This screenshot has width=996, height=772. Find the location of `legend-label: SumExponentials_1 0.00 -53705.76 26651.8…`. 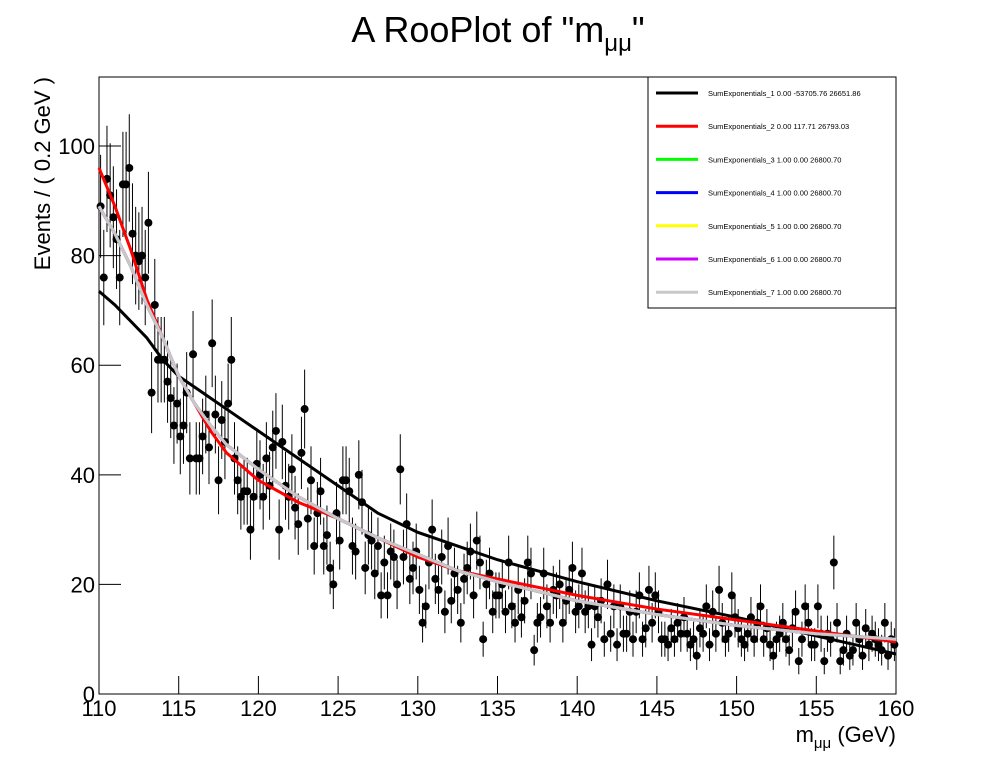

legend-label: SumExponentials_1 0.00 -53705.76 26651.8… is located at coordinates (784, 93).